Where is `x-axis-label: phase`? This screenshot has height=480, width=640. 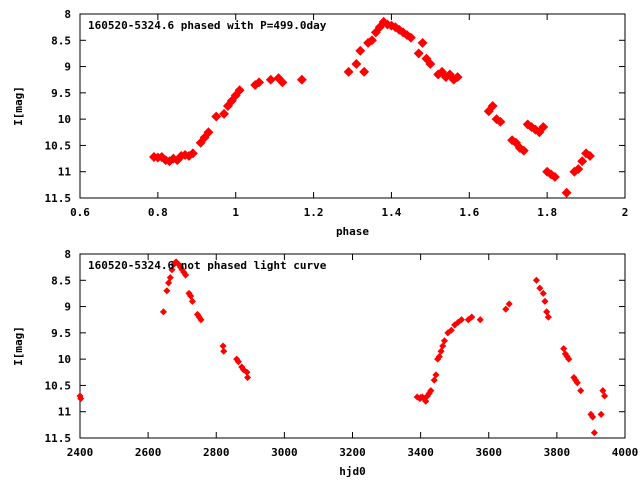 x-axis-label: phase is located at coordinates (352, 231).